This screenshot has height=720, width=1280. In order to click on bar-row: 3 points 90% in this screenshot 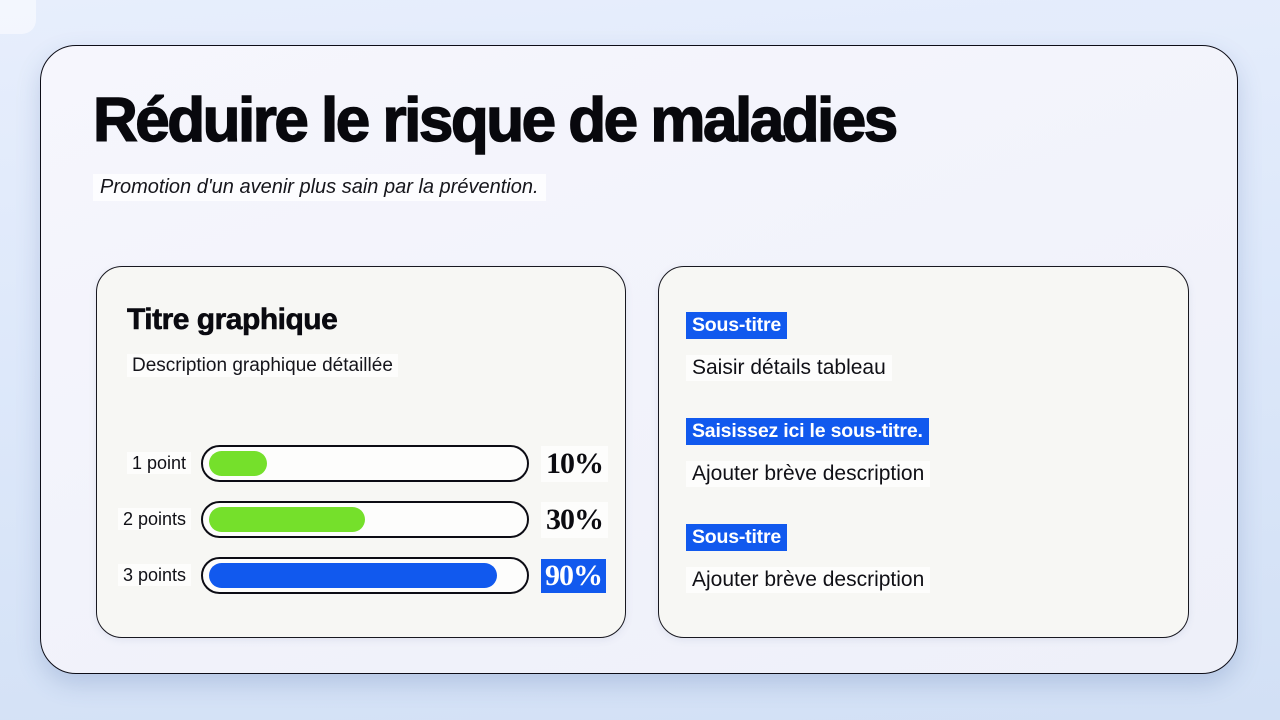, I will do `click(361, 575)`.